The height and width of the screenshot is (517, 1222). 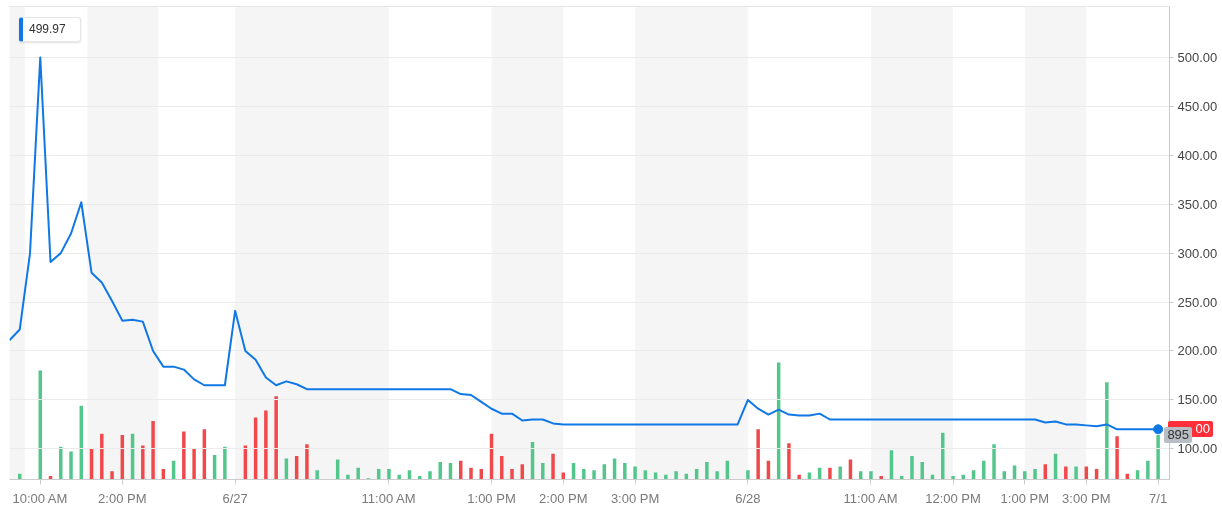 I want to click on y-tick-label: 500.00, so click(x=1197, y=57).